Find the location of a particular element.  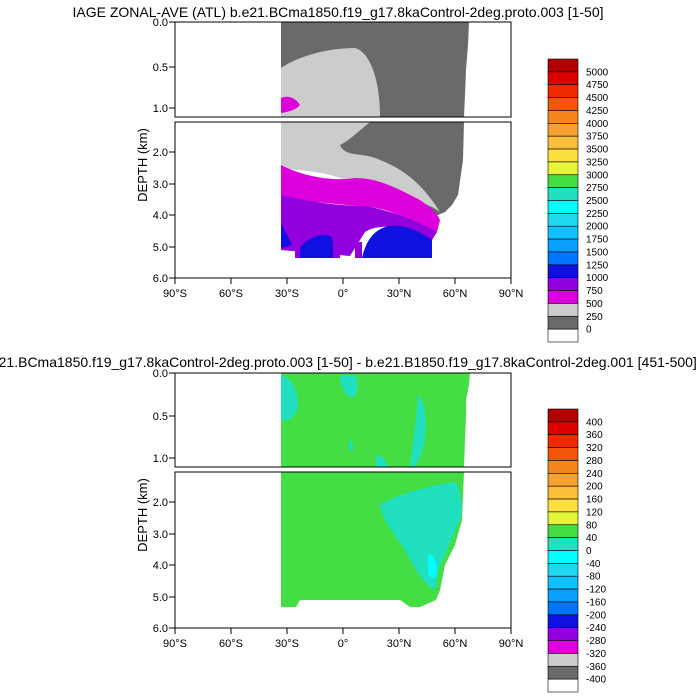

p2-ytick-4: 3.0 is located at coordinates (160, 535).